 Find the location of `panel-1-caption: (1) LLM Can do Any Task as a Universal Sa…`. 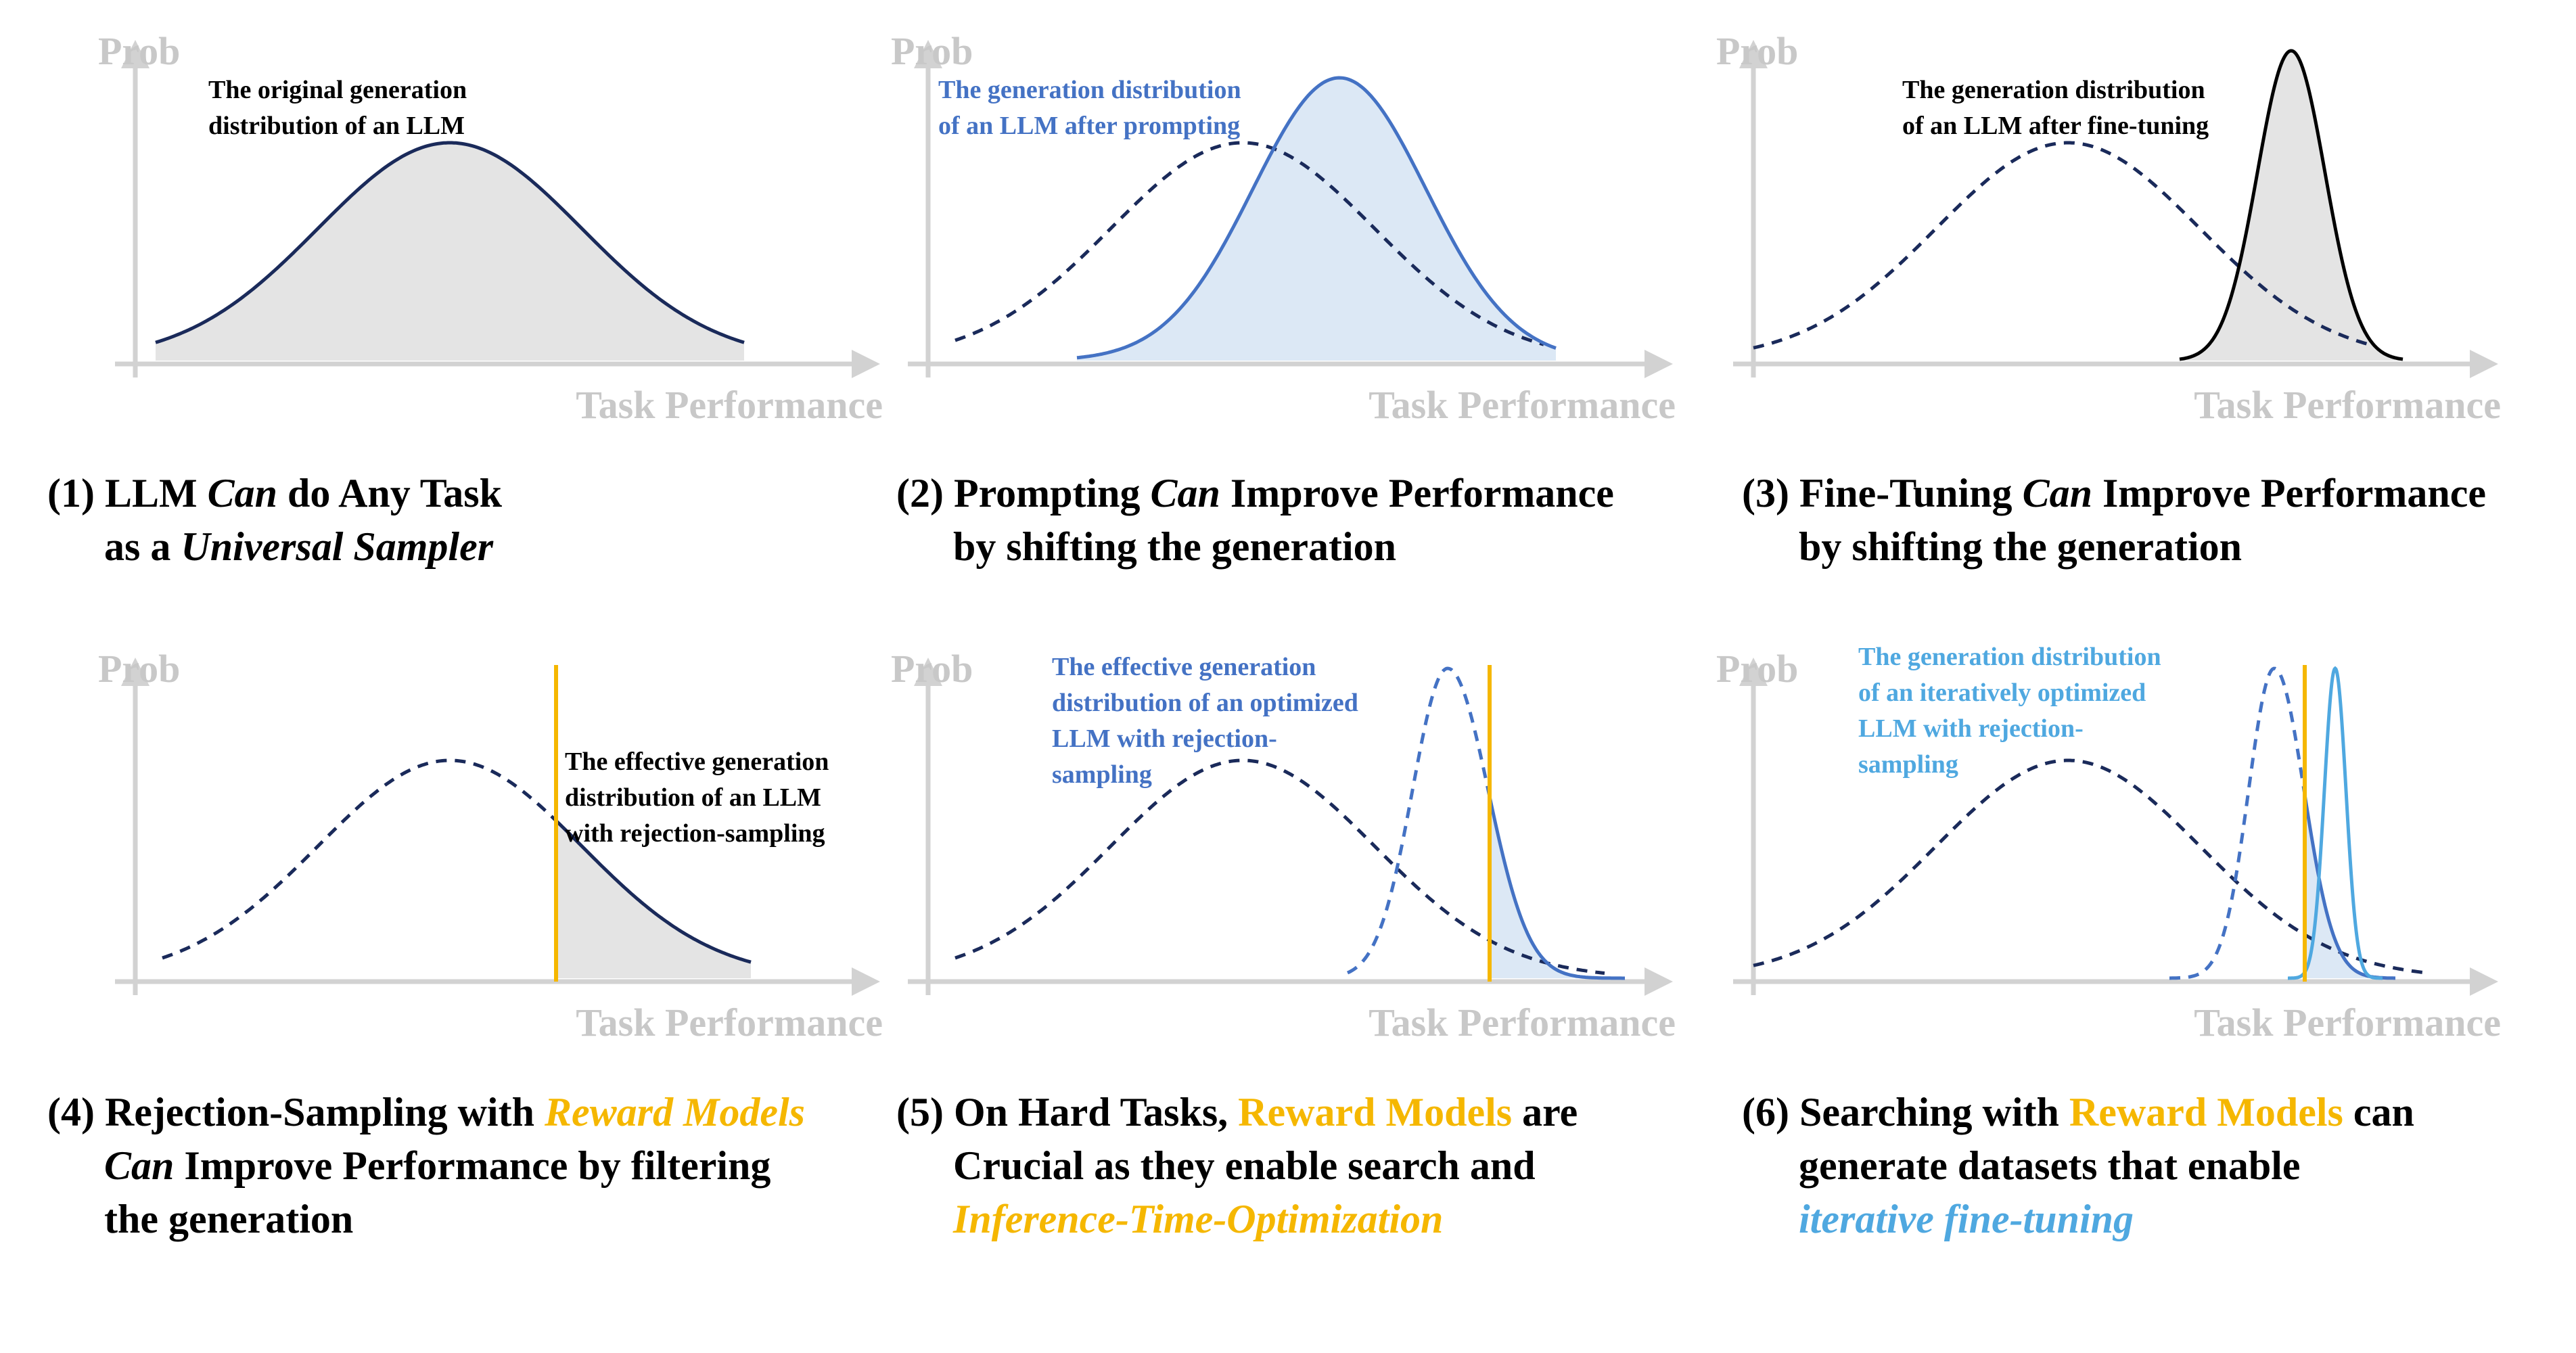

panel-1-caption: (1) LLM Can do Any Task as a Universal Sa… is located at coordinates (274, 520).